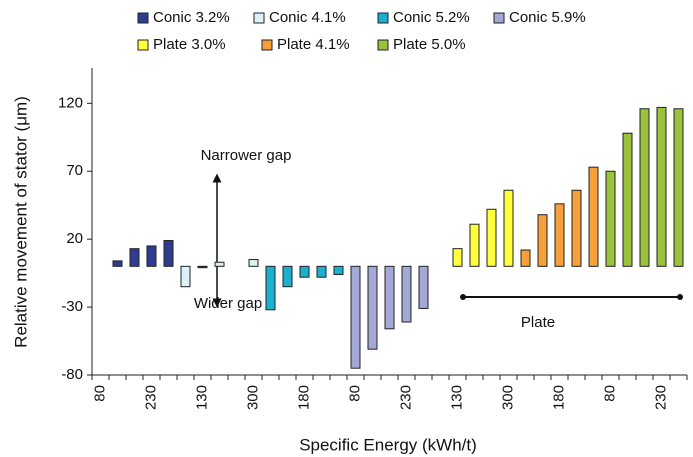  Describe the element at coordinates (74, 238) in the screenshot. I see `y-tick-label: 20` at that location.